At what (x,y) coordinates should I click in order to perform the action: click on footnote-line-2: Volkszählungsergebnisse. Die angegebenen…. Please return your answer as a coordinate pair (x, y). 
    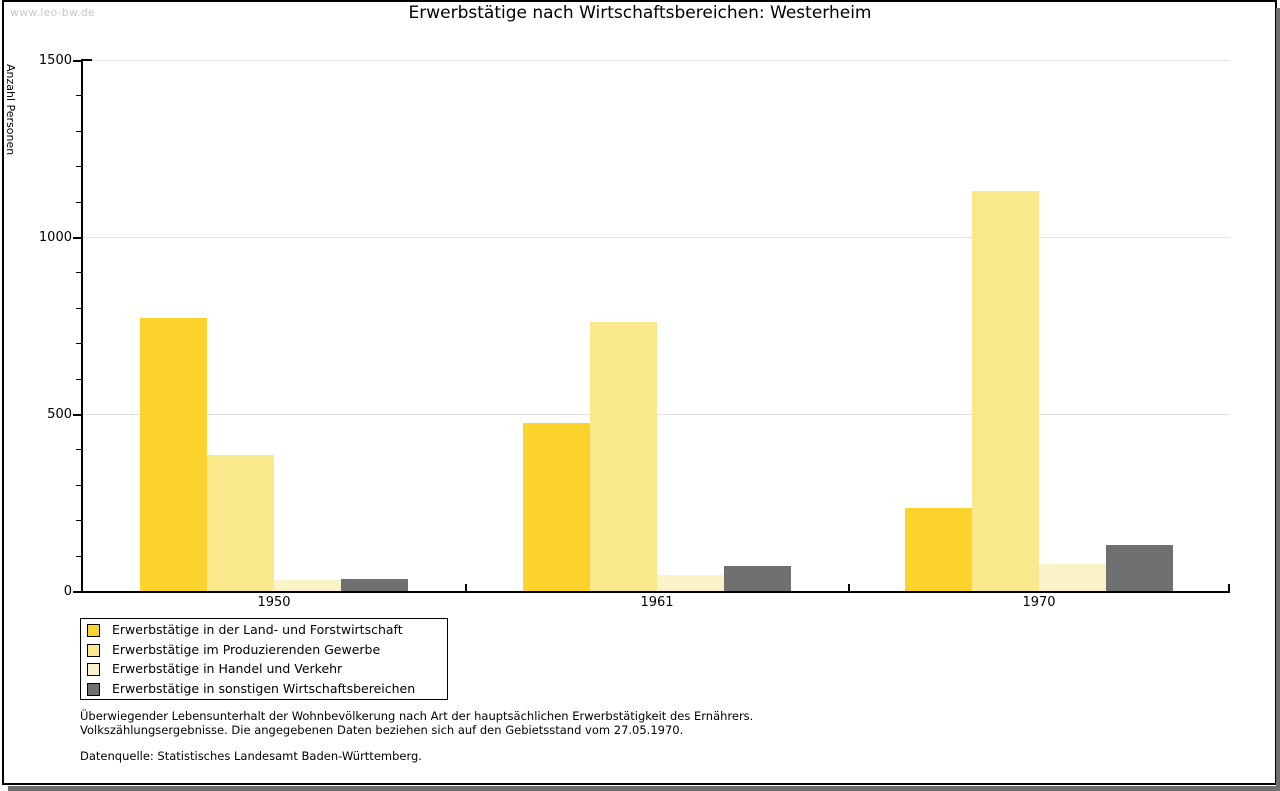
    Looking at the image, I should click on (382, 729).